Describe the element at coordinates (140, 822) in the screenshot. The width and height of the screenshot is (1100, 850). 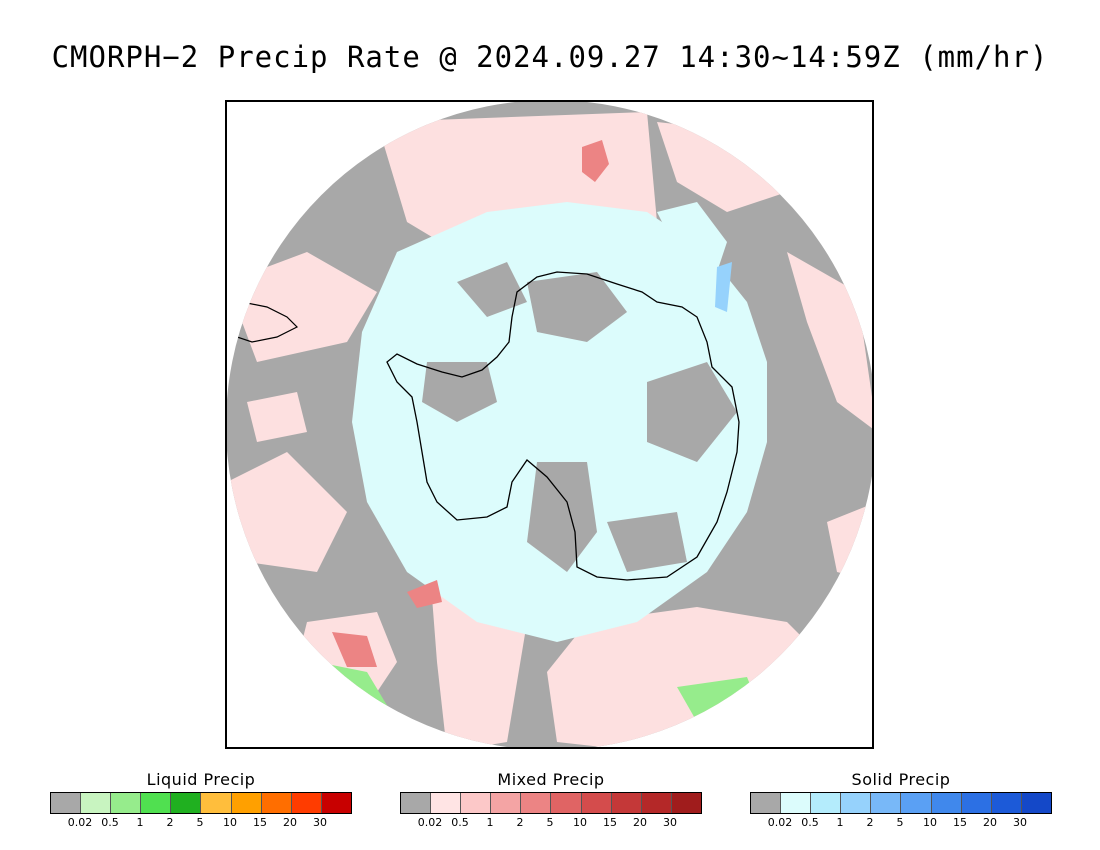
I see `legend-liquid-tick-label: 1` at that location.